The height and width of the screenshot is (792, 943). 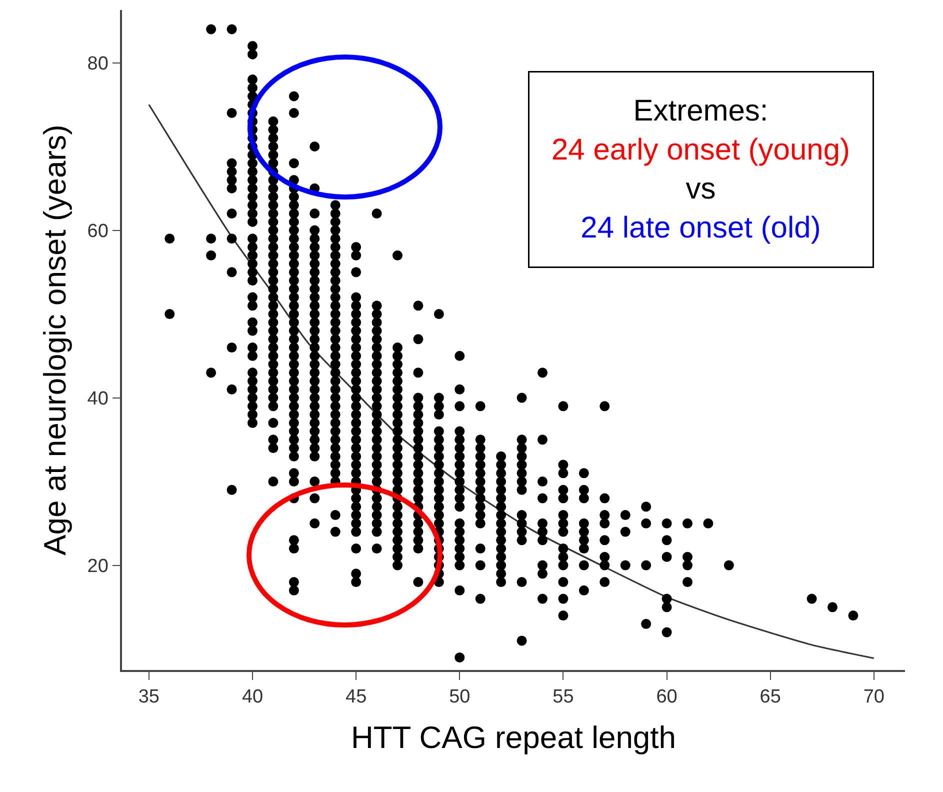 What do you see at coordinates (873, 697) in the screenshot?
I see `x-tick-label: 70` at bounding box center [873, 697].